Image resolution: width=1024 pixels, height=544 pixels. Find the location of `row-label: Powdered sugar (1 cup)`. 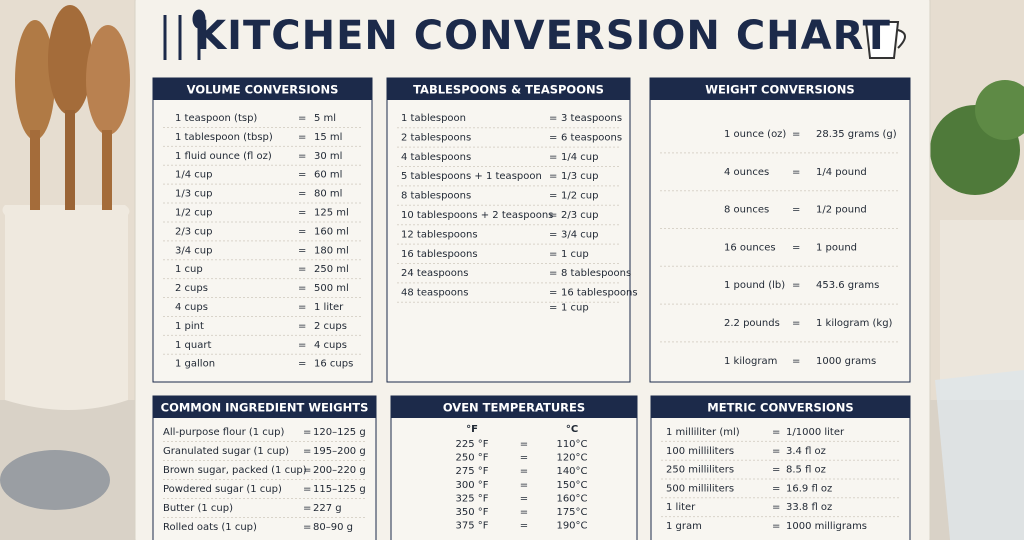

row-label: Powdered sugar (1 cup) is located at coordinates (222, 489).